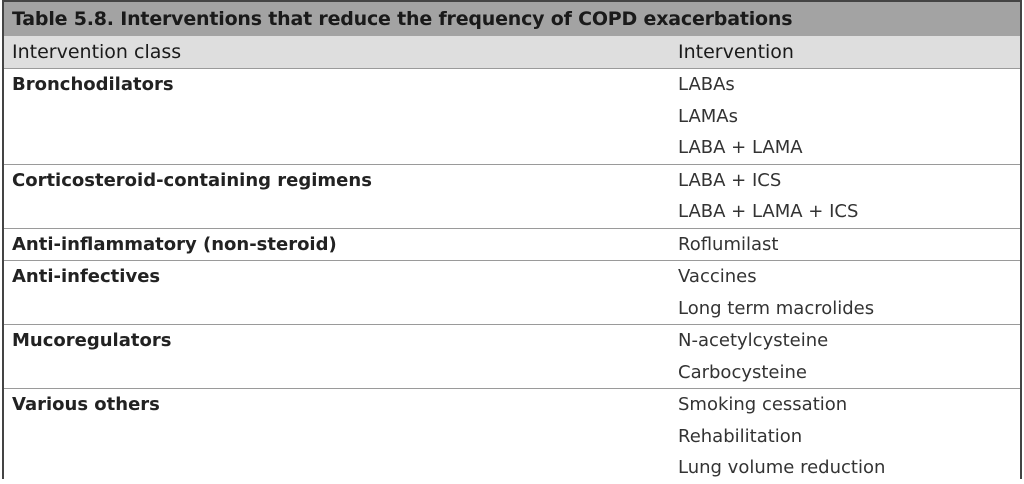  What do you see at coordinates (753, 340) in the screenshot?
I see `intervention: N-acetylcysteine` at bounding box center [753, 340].